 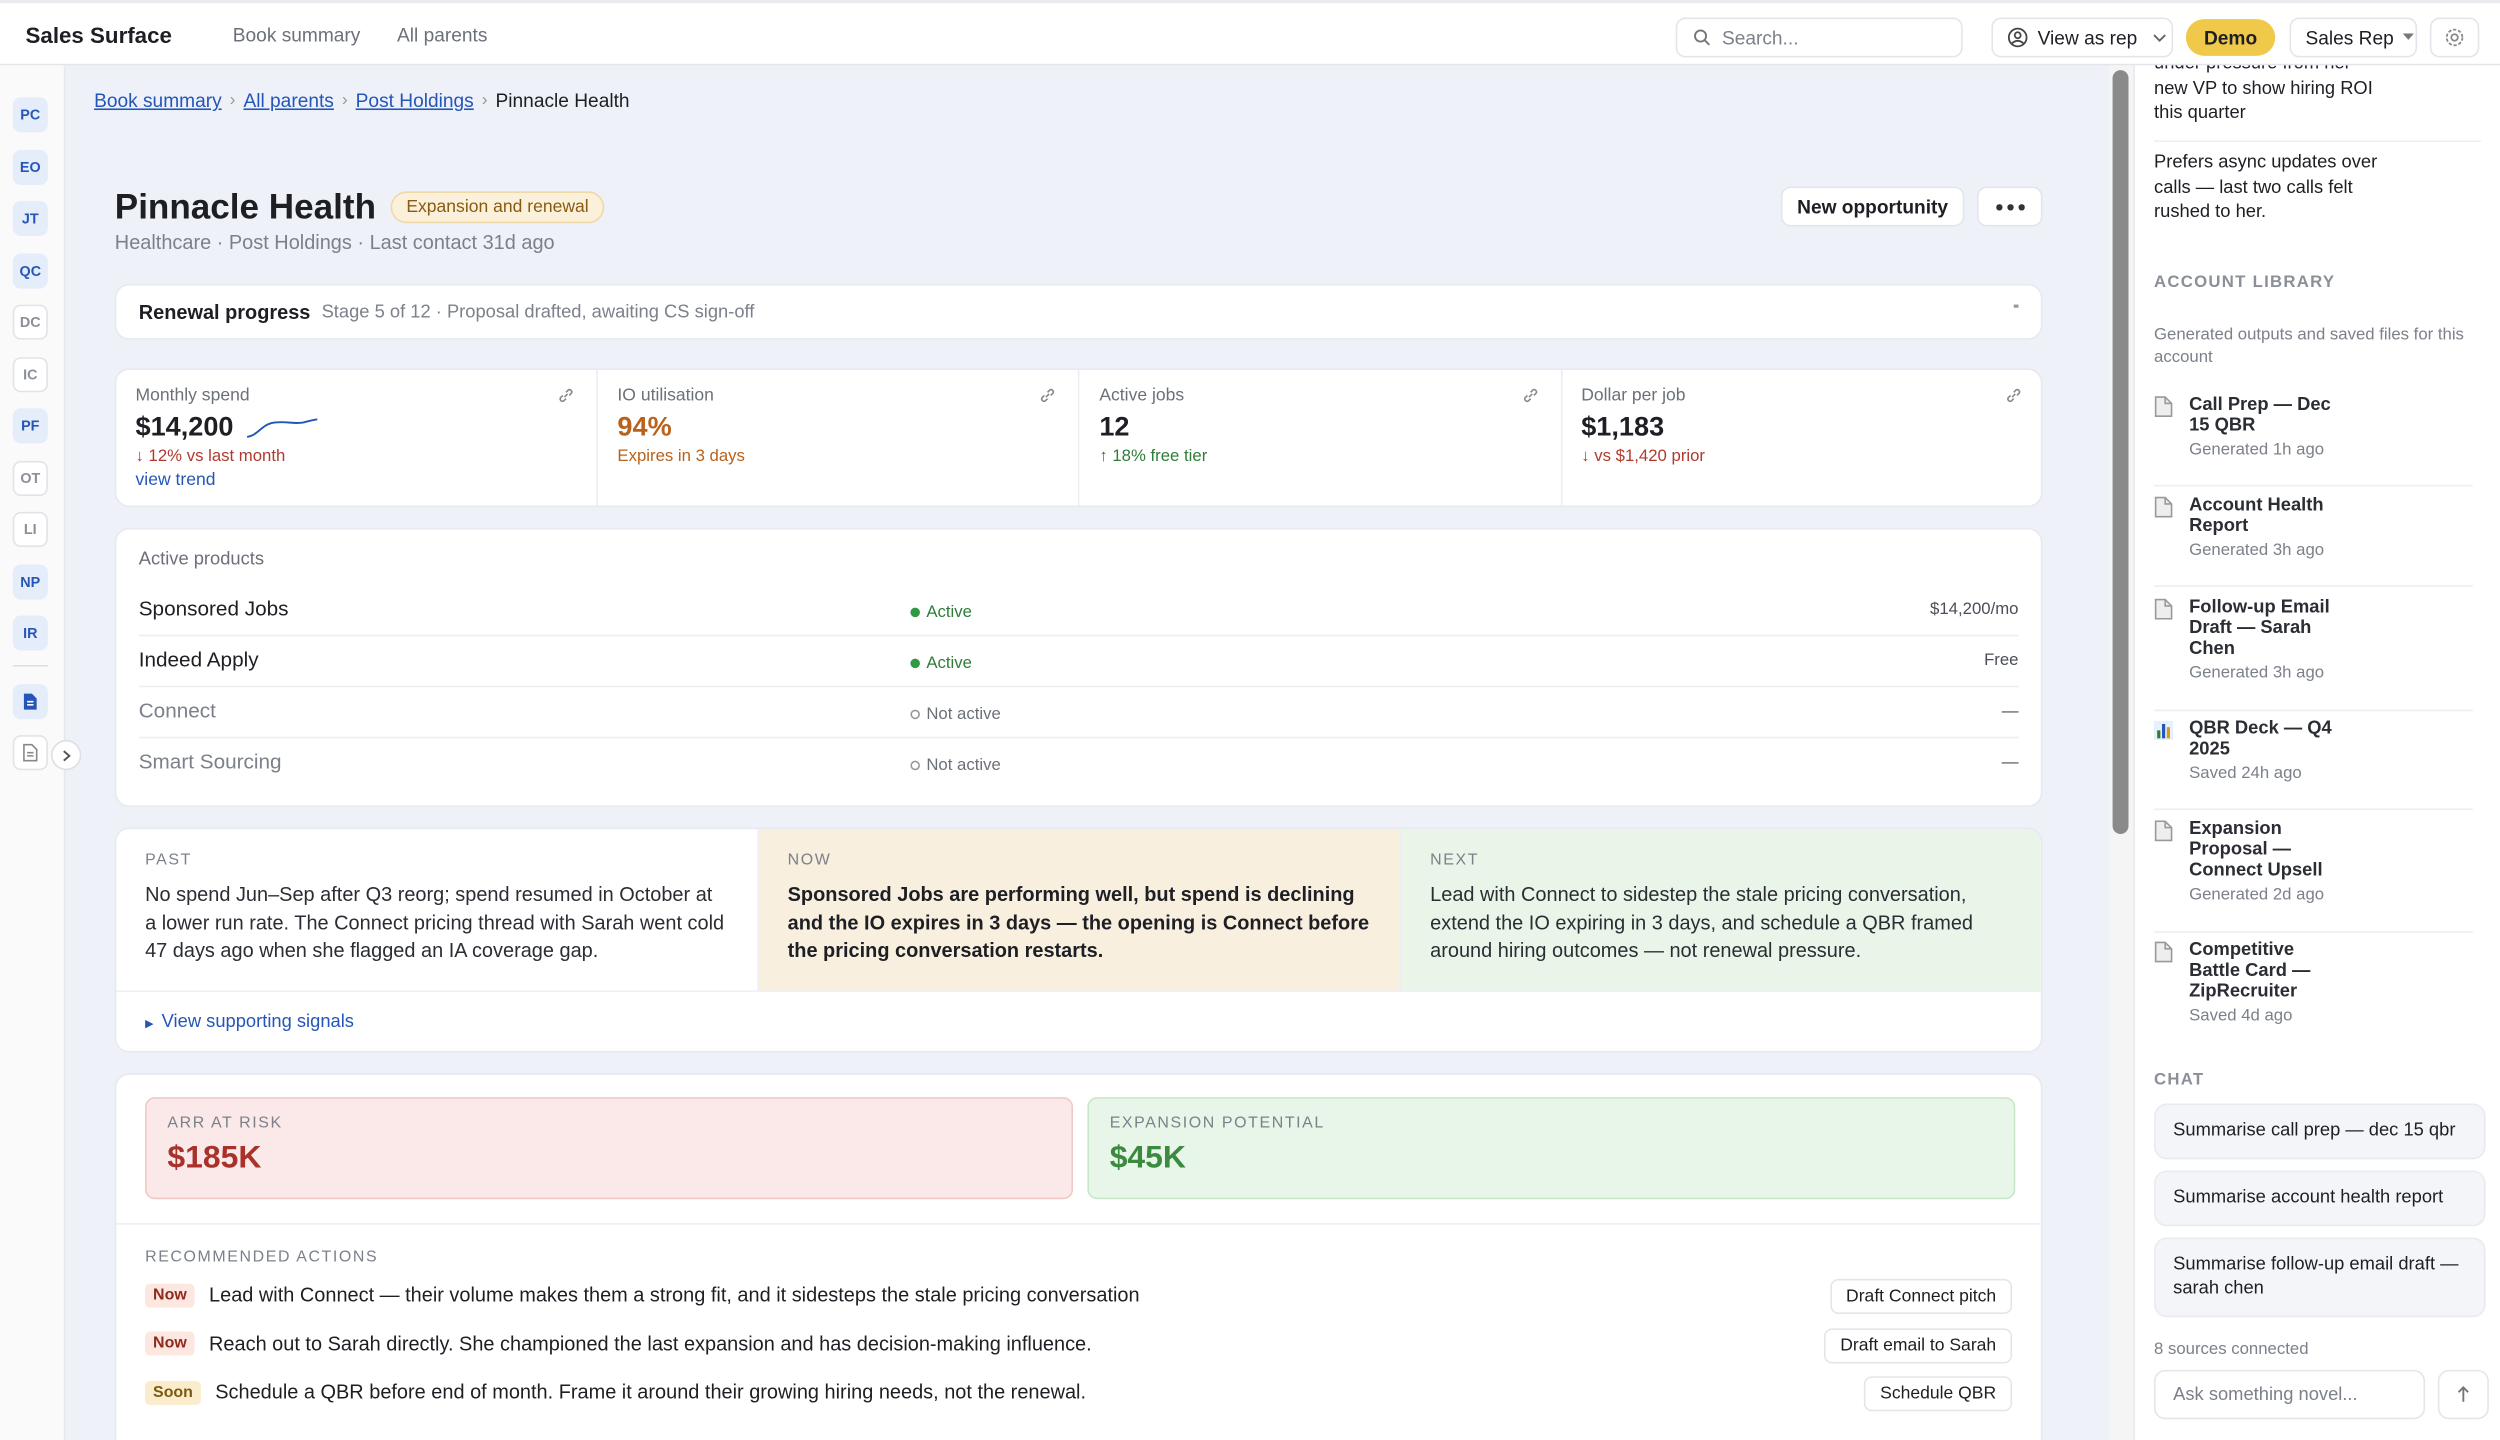 What do you see at coordinates (2320, 1131) in the screenshot?
I see `chat-suggestion: Summarise call prep — dec 15 qbr` at bounding box center [2320, 1131].